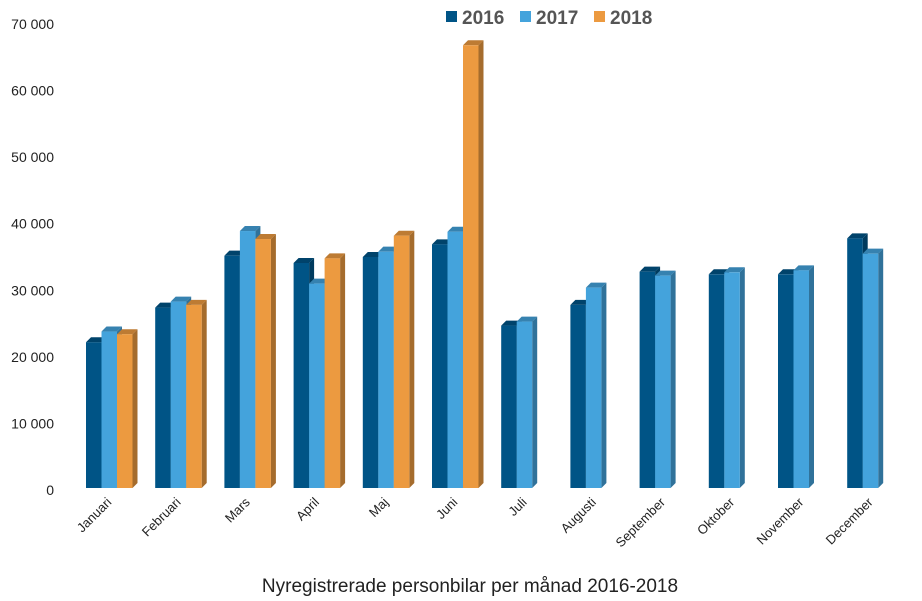 Image resolution: width=922 pixels, height=601 pixels. Describe the element at coordinates (32, 24) in the screenshot. I see `y-tick-label: 70 000` at that location.